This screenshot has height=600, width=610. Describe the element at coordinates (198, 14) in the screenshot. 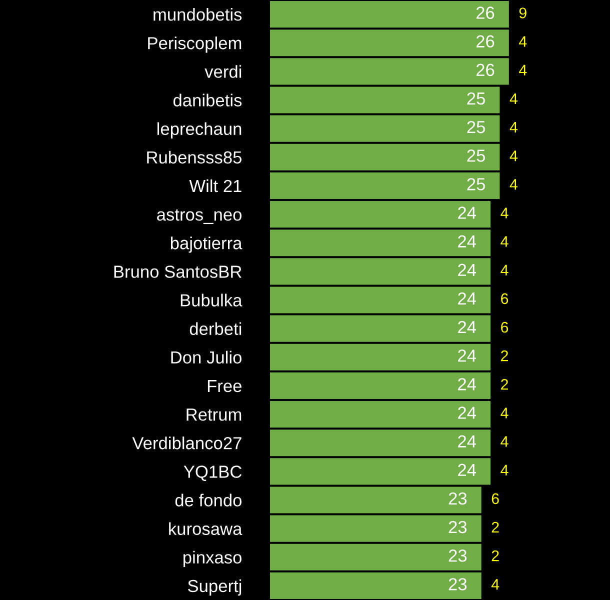

I see `y-tick-label: mundobetis` at that location.